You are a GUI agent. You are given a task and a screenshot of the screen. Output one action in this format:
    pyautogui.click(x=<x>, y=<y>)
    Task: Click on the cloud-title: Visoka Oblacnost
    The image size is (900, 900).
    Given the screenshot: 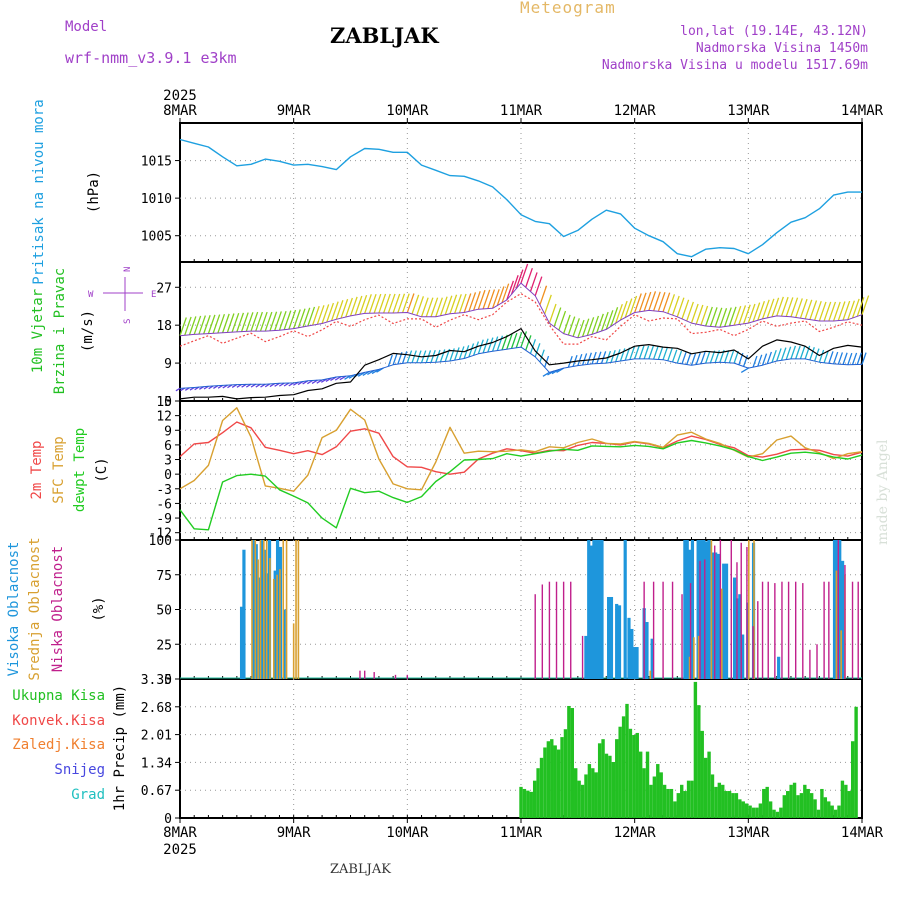 What is the action you would take?
    pyautogui.click(x=14, y=609)
    